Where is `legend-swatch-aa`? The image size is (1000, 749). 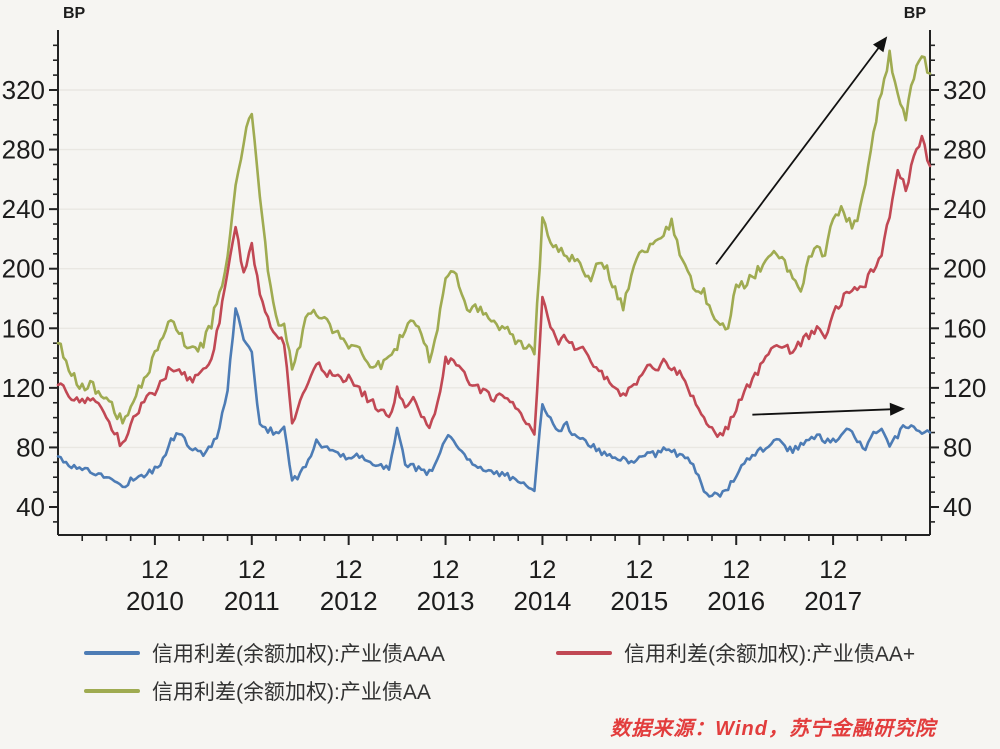 legend-swatch-aa is located at coordinates (112, 691).